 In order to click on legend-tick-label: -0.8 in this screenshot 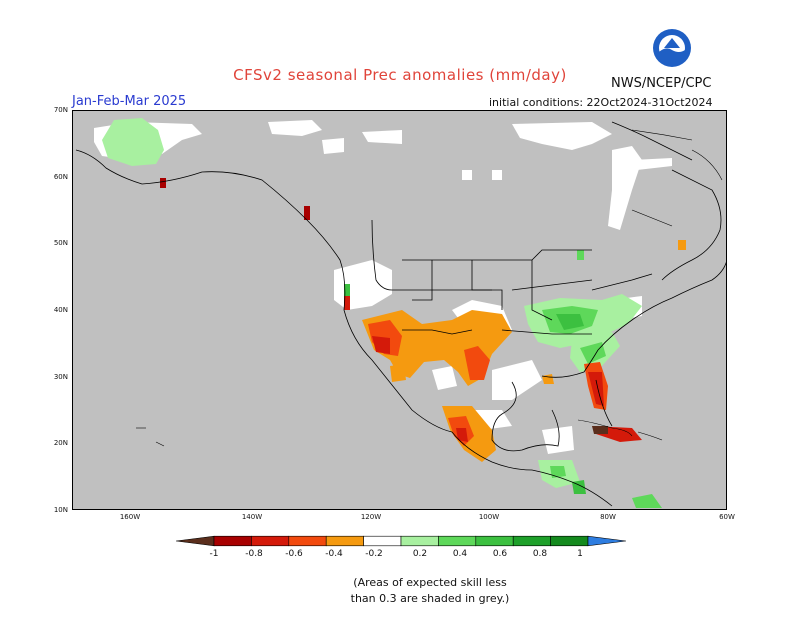, I will do `click(254, 554)`.